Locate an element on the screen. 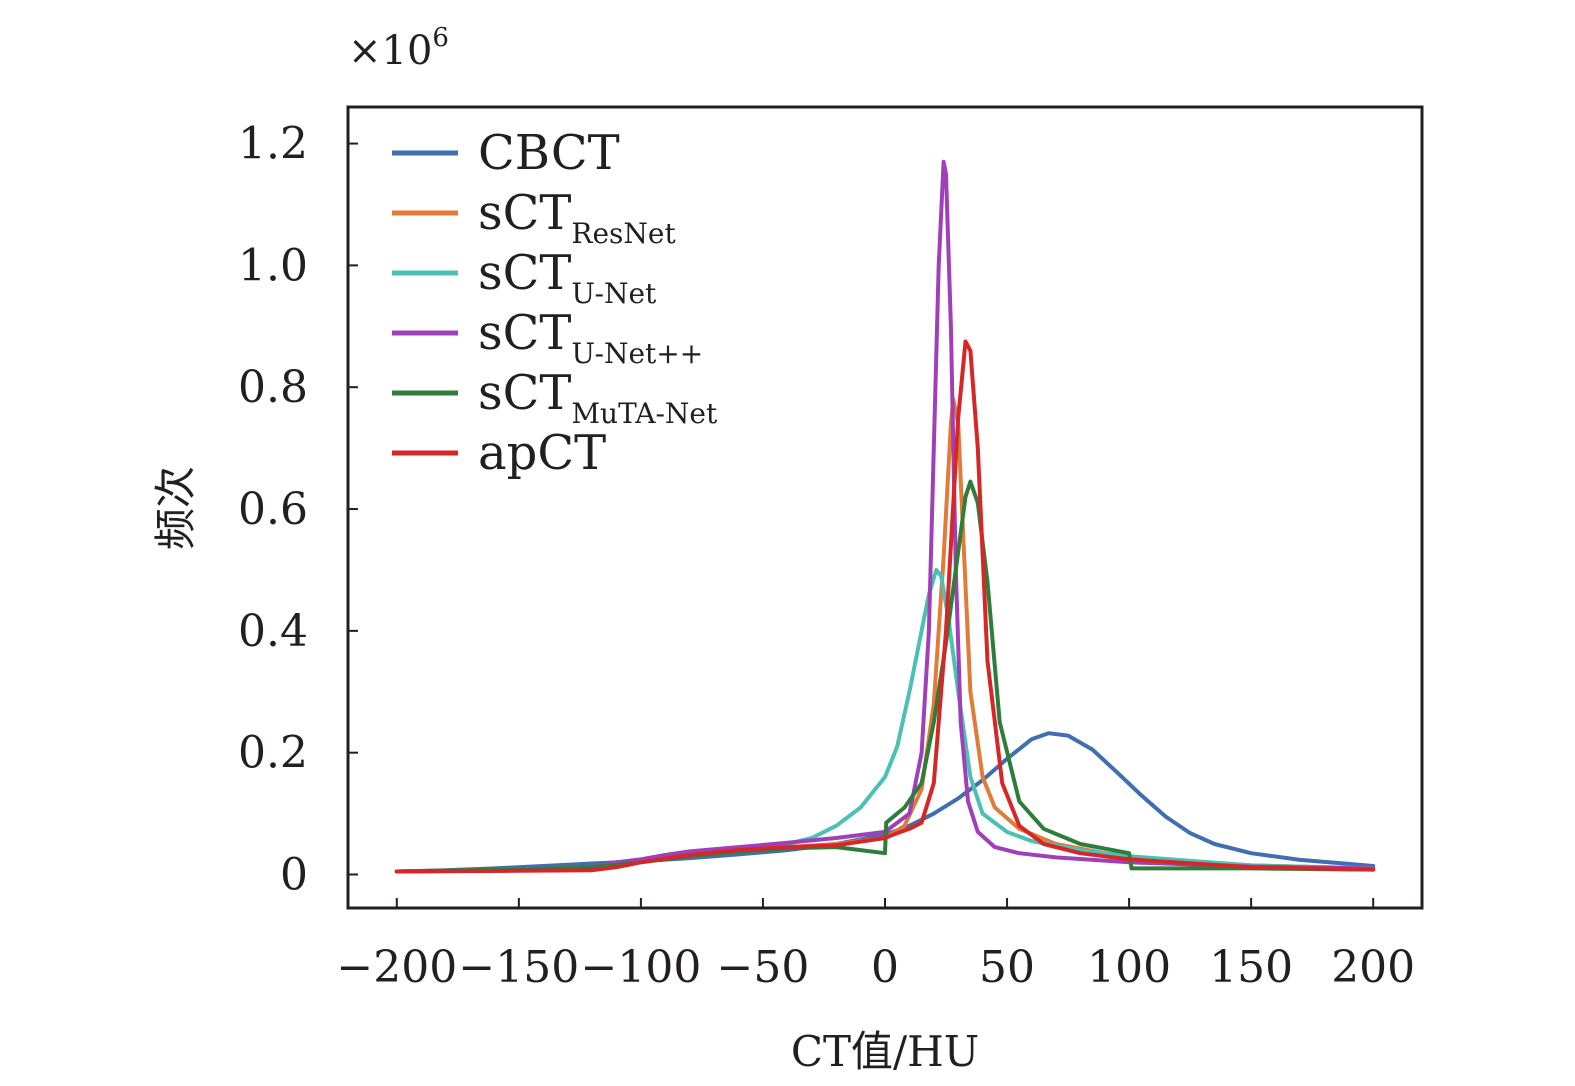 The width and height of the screenshot is (1575, 1086). y-tick-label: 0.6 is located at coordinates (273, 509).